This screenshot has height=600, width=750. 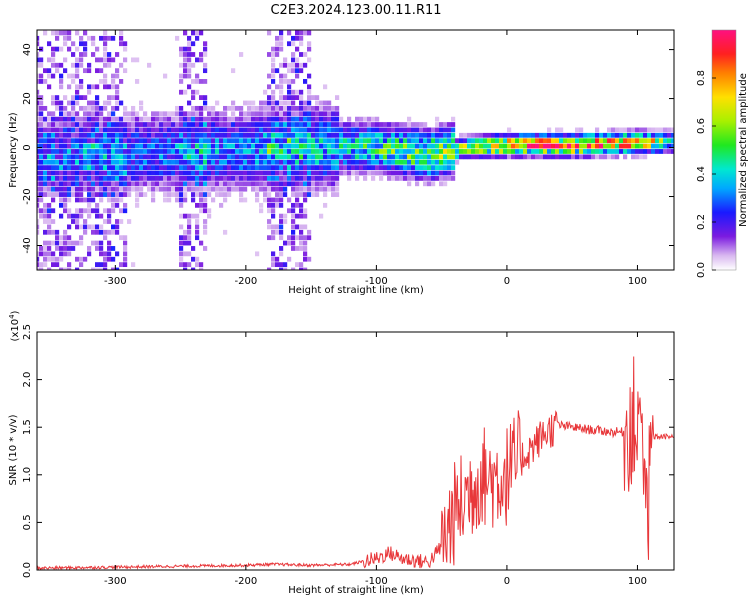 I want to click on colorbar-ticks: 0.00.20.40.60.8, so click(x=706, y=174).